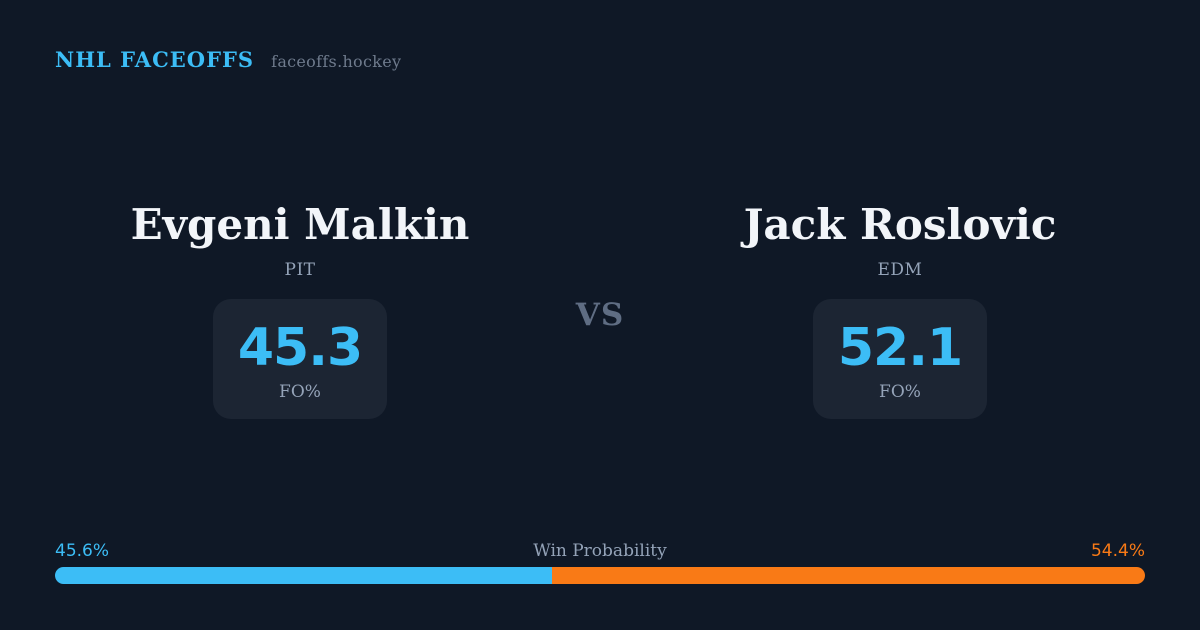  What do you see at coordinates (1117, 551) in the screenshot?
I see `right-win-pct: 54.4%` at bounding box center [1117, 551].